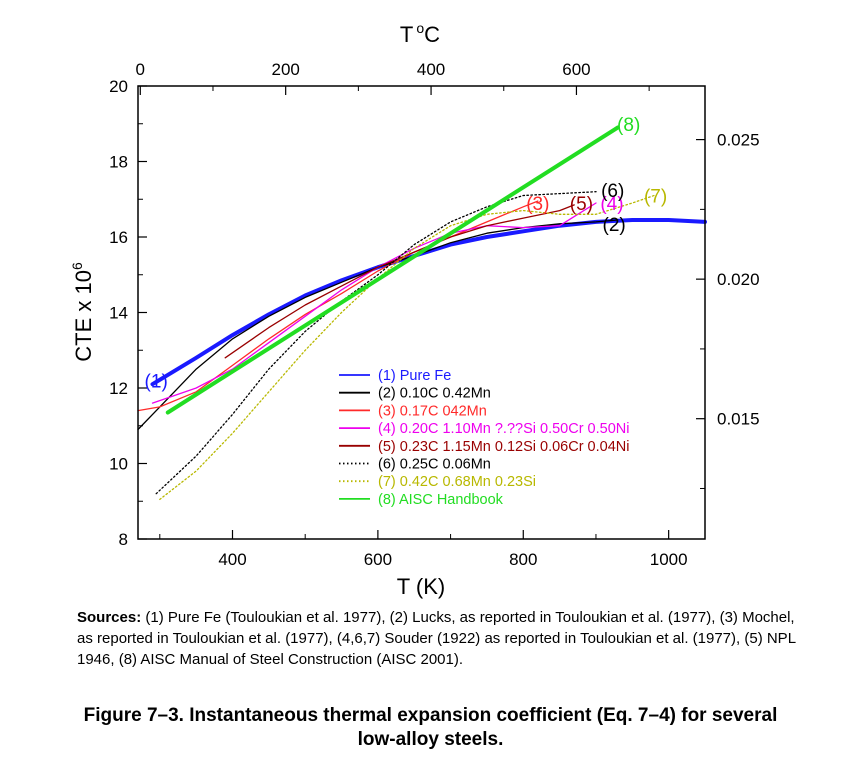 The image size is (861, 780). What do you see at coordinates (503, 429) in the screenshot?
I see `legend-entry-4: (4) 0.20C 1.10Mn ?.??Si 0.50Cr 0.50Ni` at bounding box center [503, 429].